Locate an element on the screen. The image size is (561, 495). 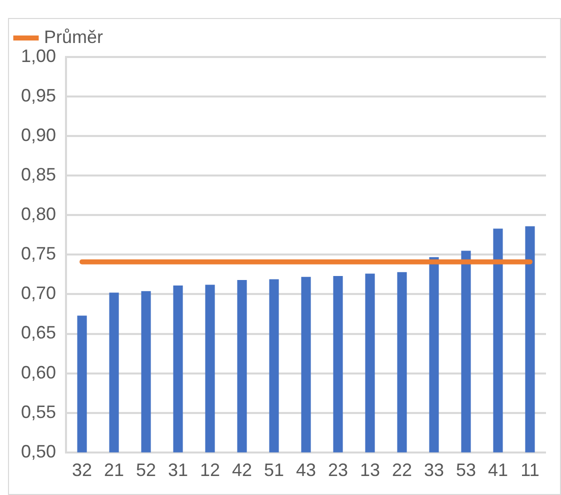
y-tick-label: 0,95 is located at coordinates (38, 96).